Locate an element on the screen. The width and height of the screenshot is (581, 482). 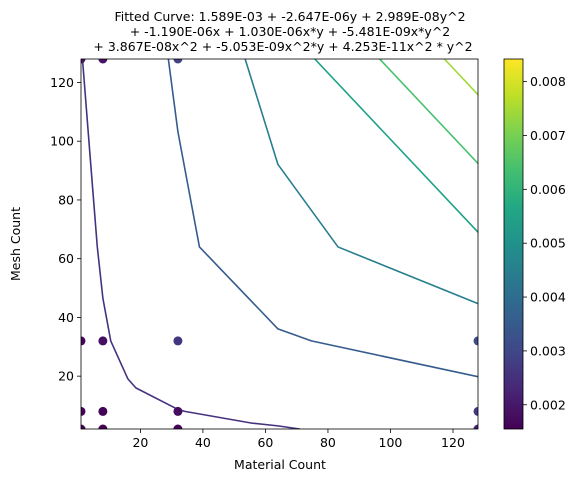
colorbar: 0.002 0.003 0.004 0.005 0.006 0.007 0.008 is located at coordinates (534, 244).